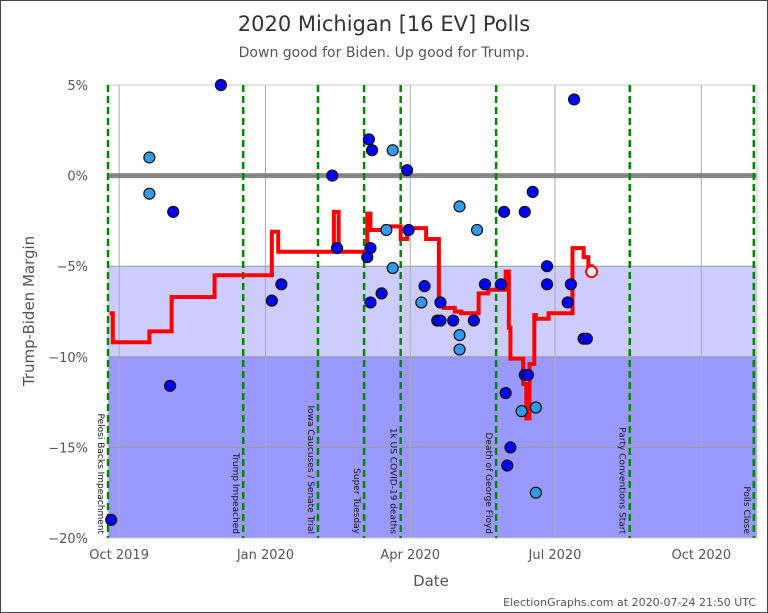  I want to click on x-tick-label: Oct 2020, so click(701, 555).